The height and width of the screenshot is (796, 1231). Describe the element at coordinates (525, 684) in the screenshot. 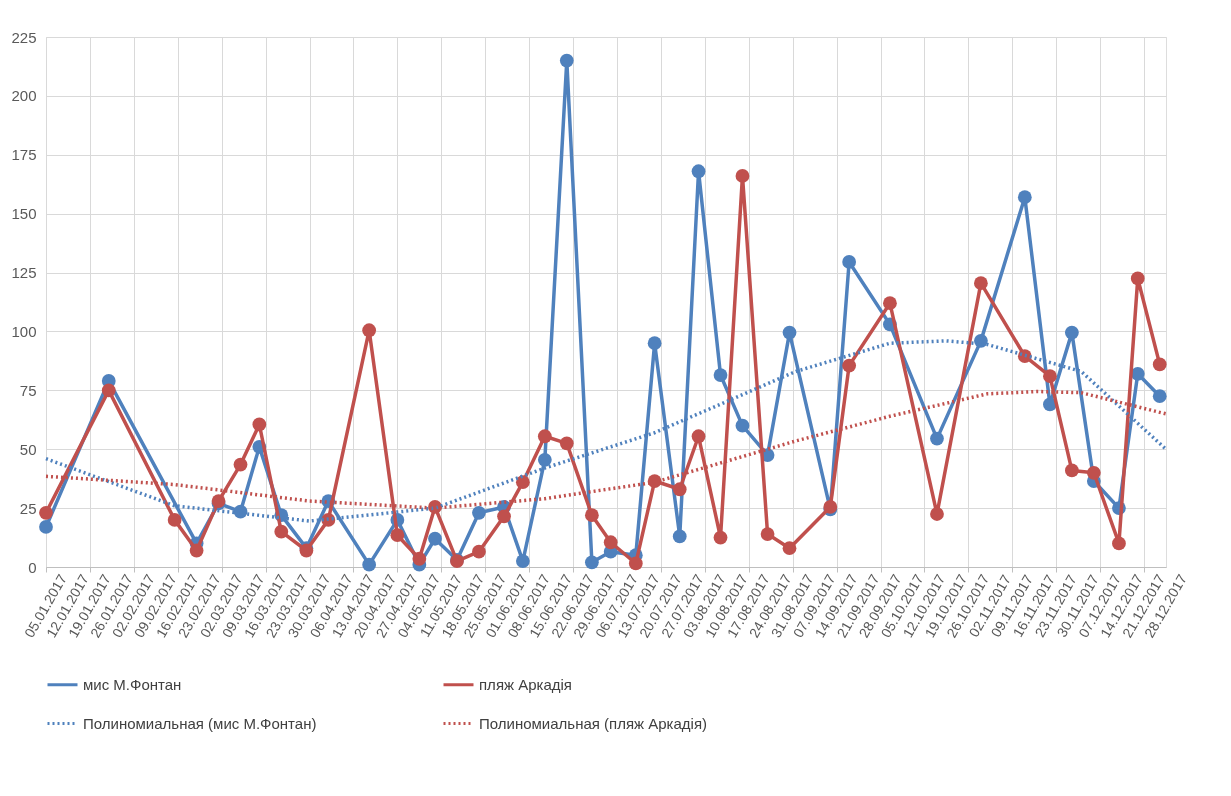

I see `legend-label: пляж Аркадія` at that location.